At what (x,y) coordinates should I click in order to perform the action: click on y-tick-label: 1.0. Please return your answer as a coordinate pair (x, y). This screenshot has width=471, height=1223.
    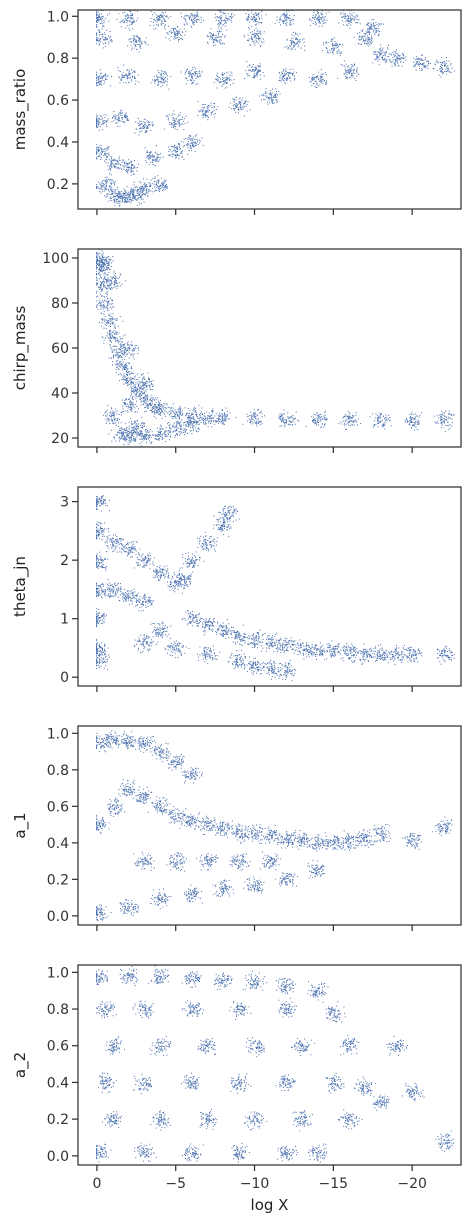
    Looking at the image, I should click on (58, 17).